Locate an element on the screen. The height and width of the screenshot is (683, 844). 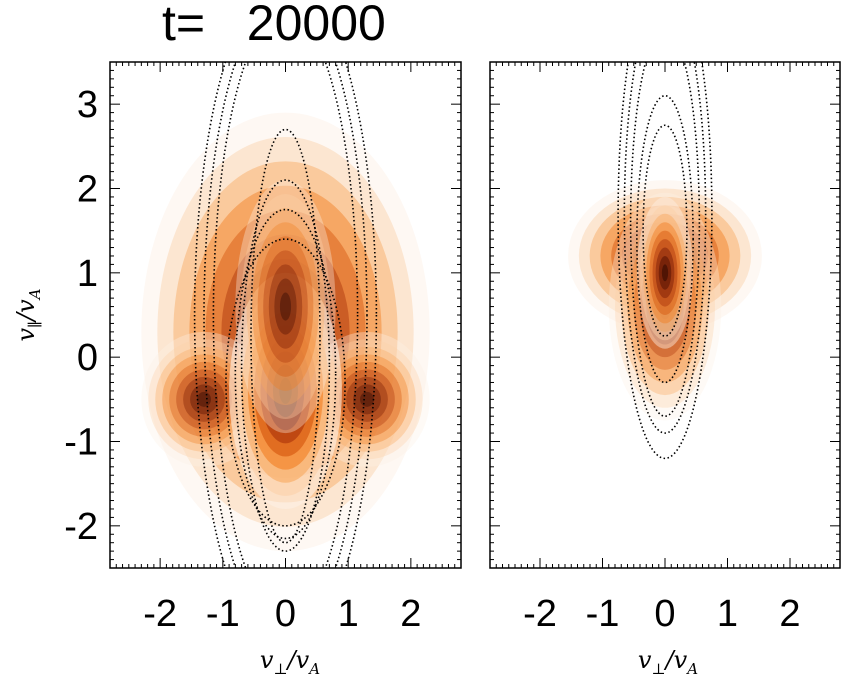
x-axis-label-left-slash: /v is located at coordinates (298, 660).